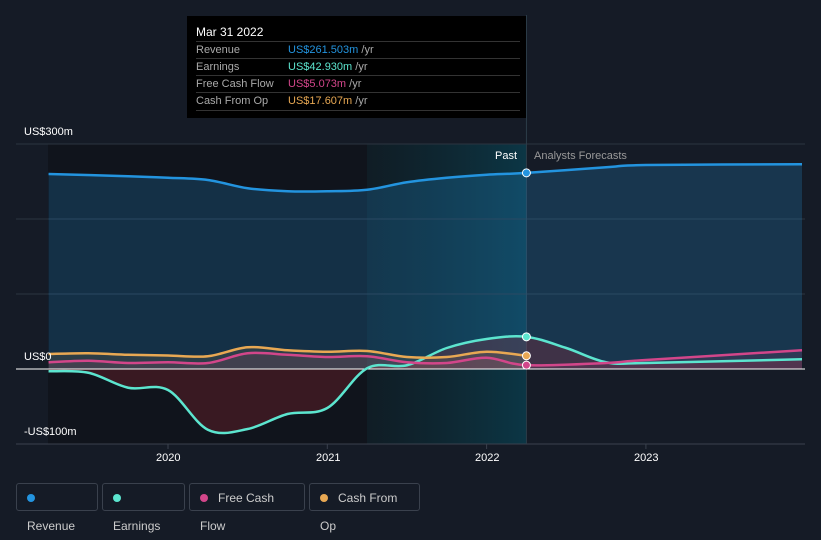 The width and height of the screenshot is (821, 540). What do you see at coordinates (317, 84) in the screenshot?
I see `row-value: US$5.073m` at bounding box center [317, 84].